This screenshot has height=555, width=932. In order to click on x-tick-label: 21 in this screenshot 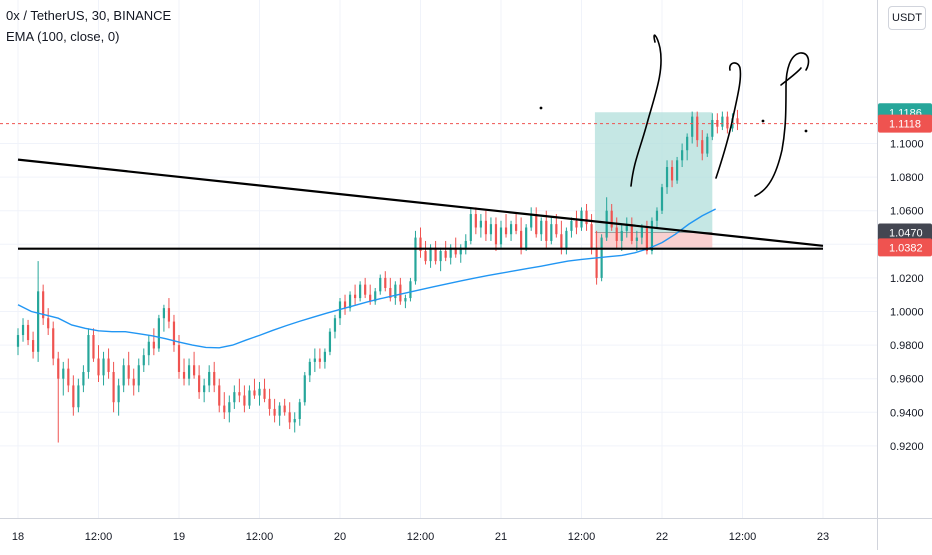, I will do `click(501, 537)`.